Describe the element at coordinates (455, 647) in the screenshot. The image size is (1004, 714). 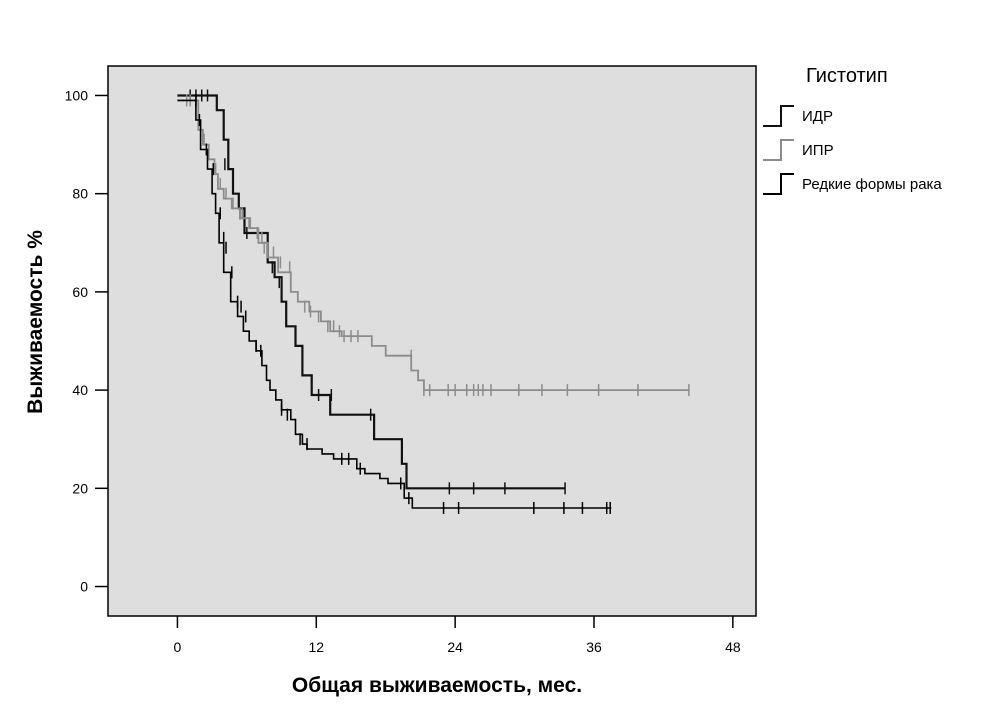
I see `x-tick-label: 24` at that location.